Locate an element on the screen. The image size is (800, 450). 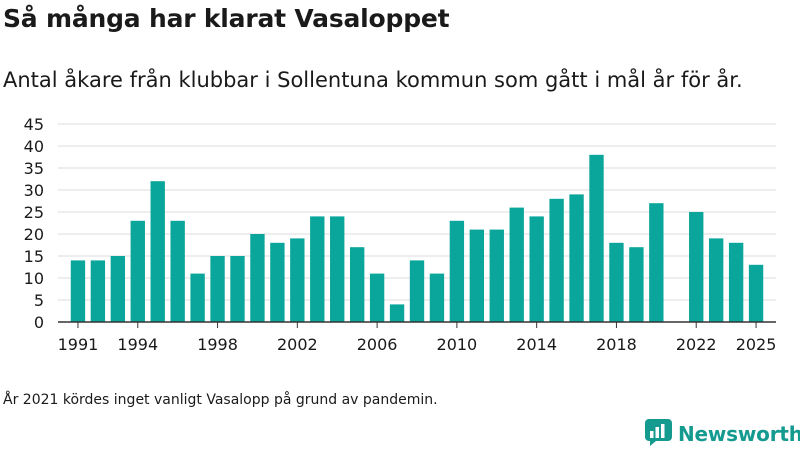
x-tick-label: 2022 is located at coordinates (696, 344).